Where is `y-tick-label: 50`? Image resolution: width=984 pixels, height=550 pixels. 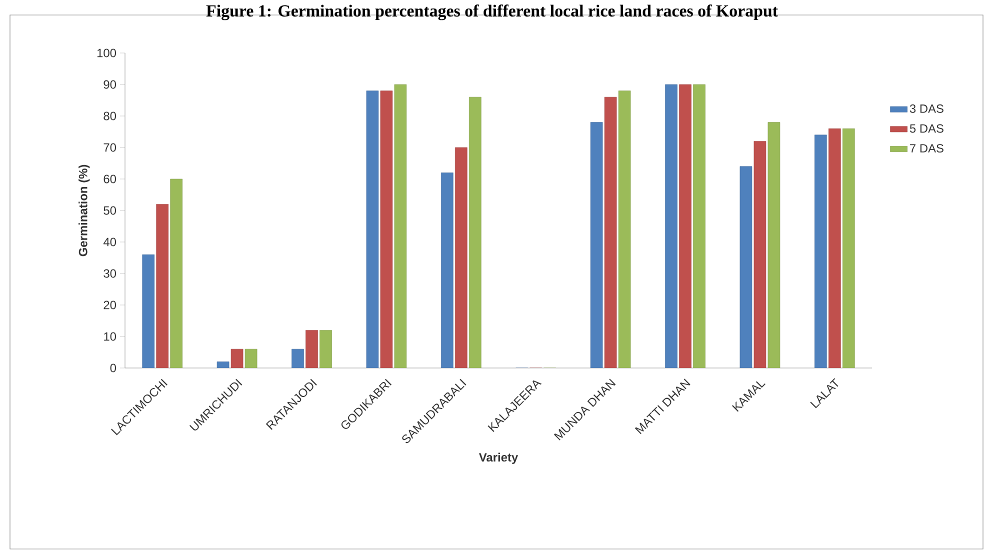
y-tick-label: 50 is located at coordinates (110, 210).